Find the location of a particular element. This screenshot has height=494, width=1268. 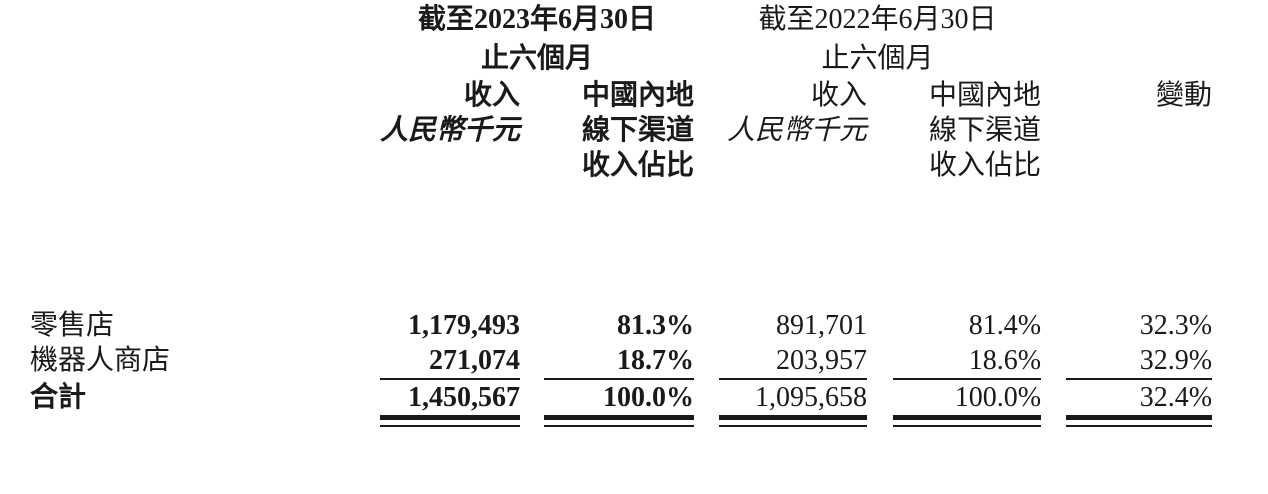

revenue-unit-2023: 人民幣千元 is located at coordinates (450, 130).